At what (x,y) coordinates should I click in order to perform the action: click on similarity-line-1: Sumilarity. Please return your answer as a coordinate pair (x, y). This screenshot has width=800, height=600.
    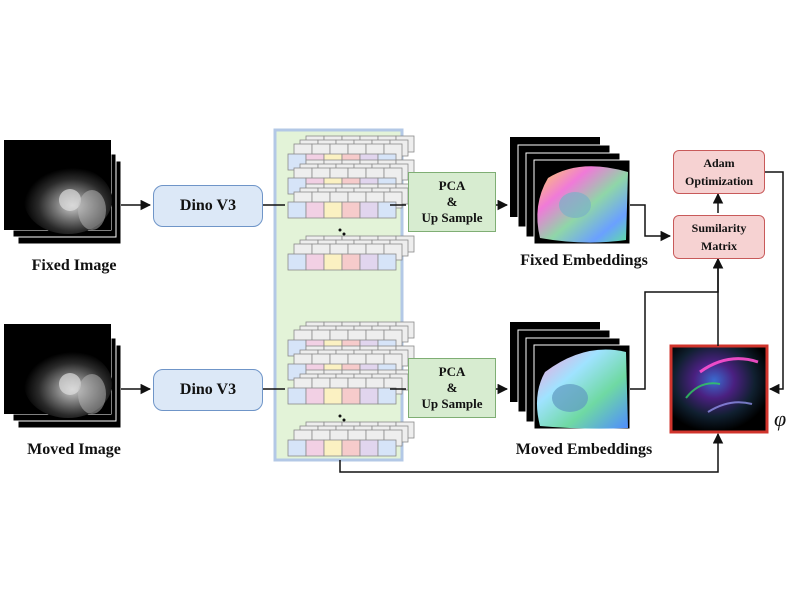
    Looking at the image, I should click on (719, 228).